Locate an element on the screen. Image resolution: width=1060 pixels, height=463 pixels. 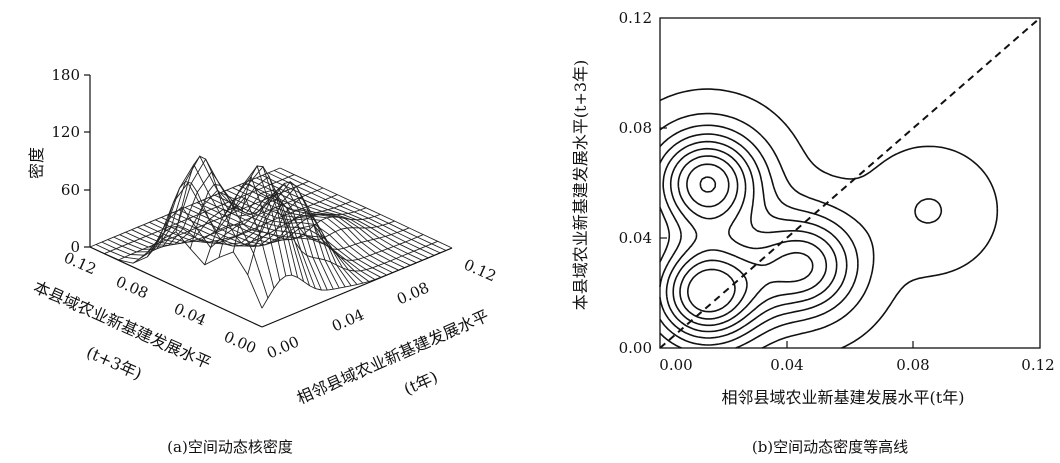
z-tick-label: 0 is located at coordinates (75, 247).